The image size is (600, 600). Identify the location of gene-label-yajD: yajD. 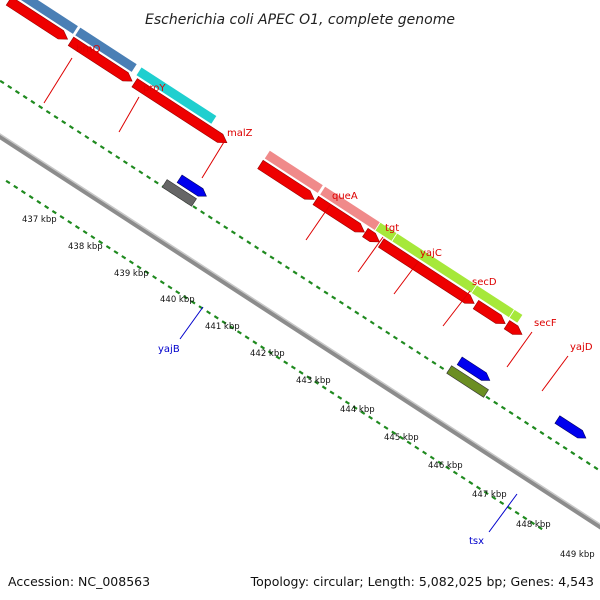
(581, 347).